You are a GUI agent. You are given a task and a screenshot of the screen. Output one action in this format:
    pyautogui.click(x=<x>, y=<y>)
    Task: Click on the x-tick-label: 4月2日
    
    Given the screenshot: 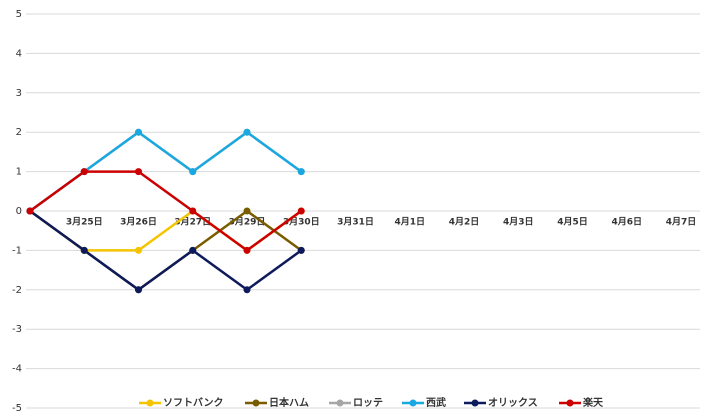 What is the action you would take?
    pyautogui.click(x=464, y=222)
    